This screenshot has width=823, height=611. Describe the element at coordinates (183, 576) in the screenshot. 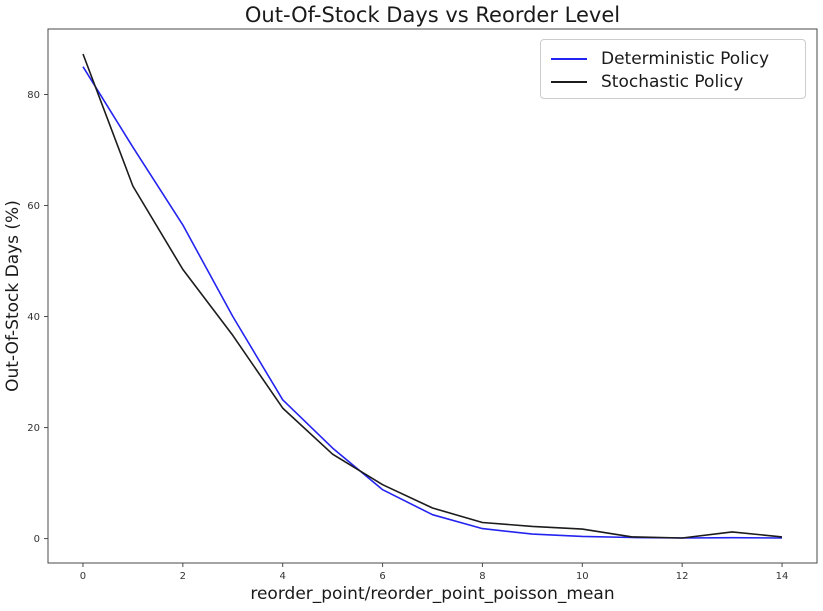

I see `x-tick-label: 2` at that location.